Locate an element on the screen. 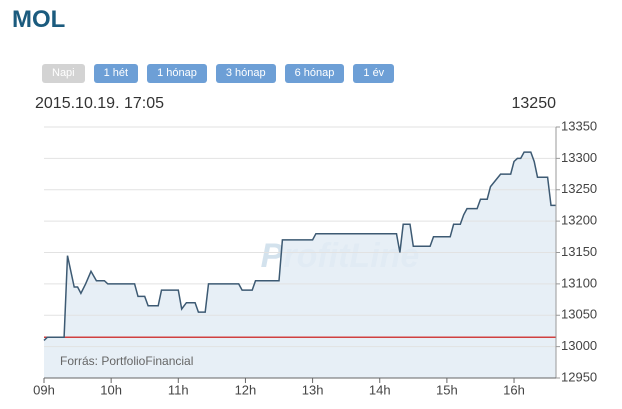 Image resolution: width=622 pixels, height=409 pixels. x-tick-label: 09h is located at coordinates (44, 389).